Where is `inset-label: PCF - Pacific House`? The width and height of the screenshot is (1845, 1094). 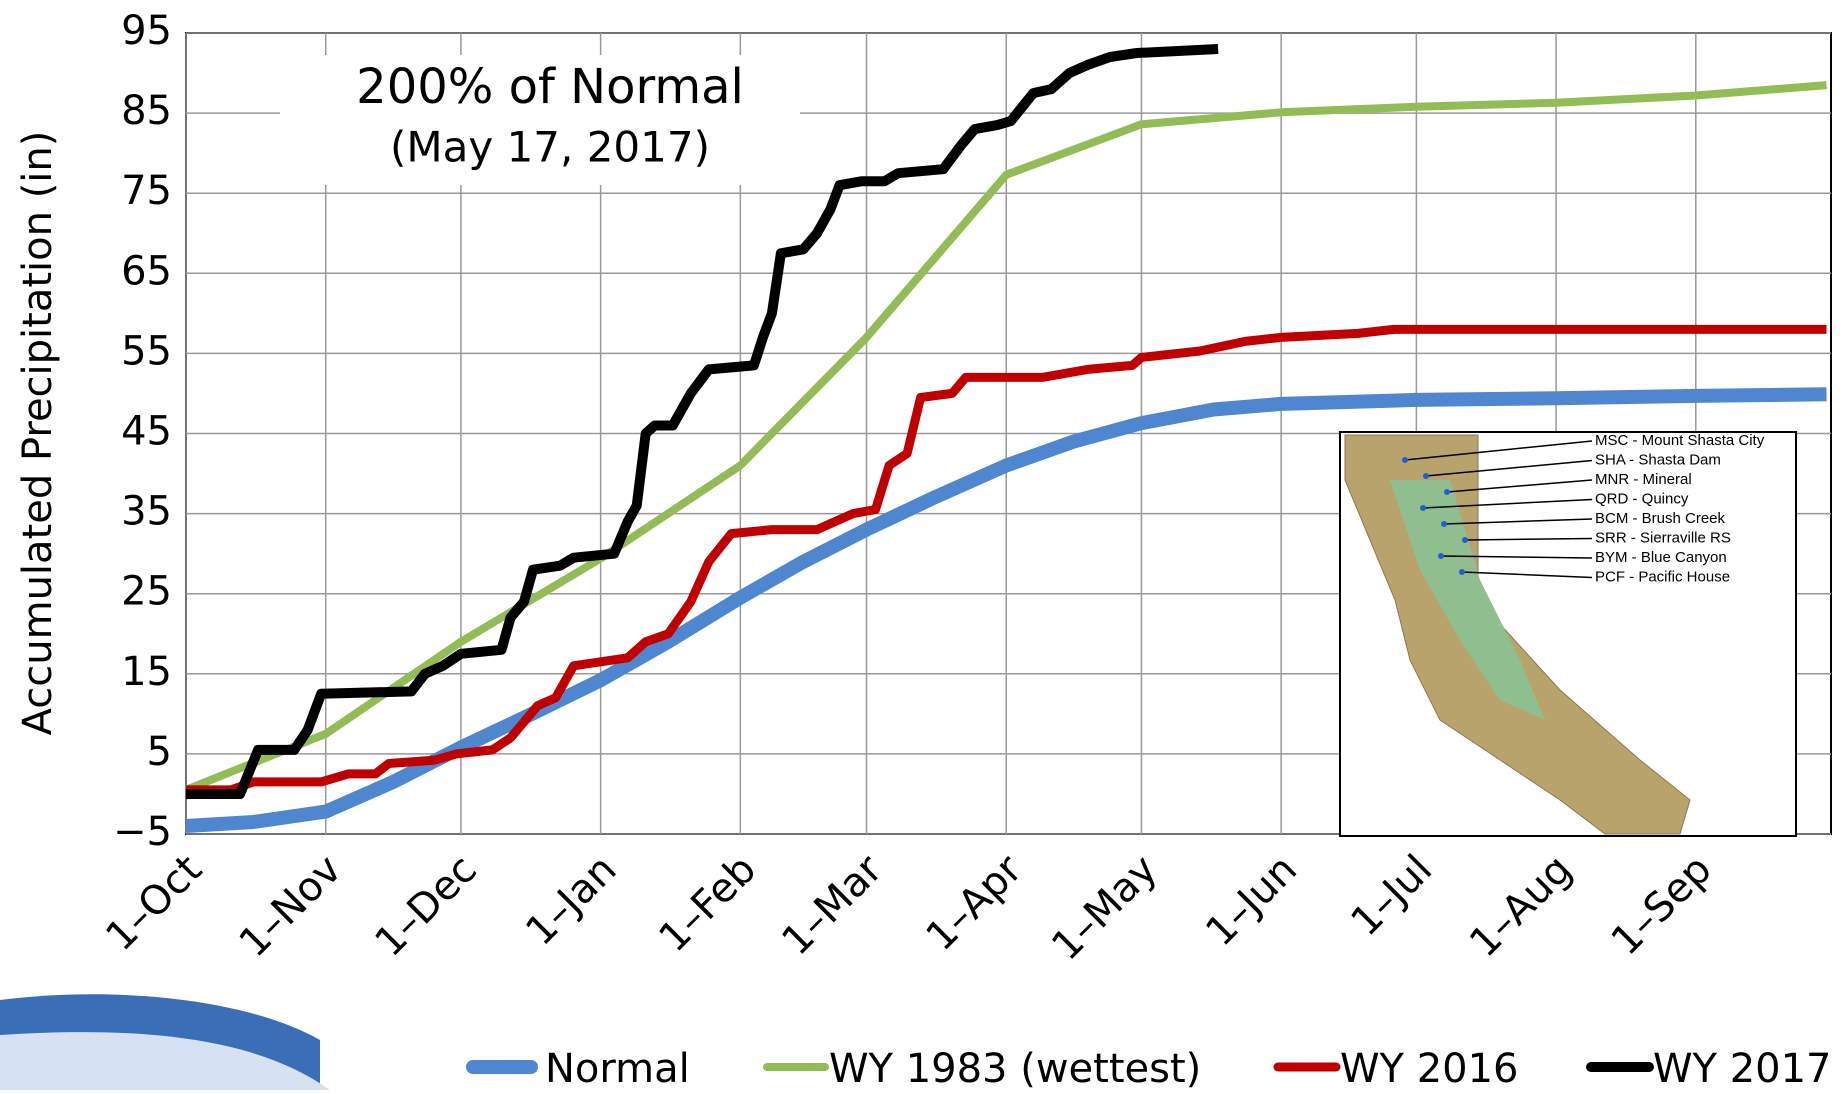
inset-label: PCF - Pacific House is located at coordinates (1662, 576).